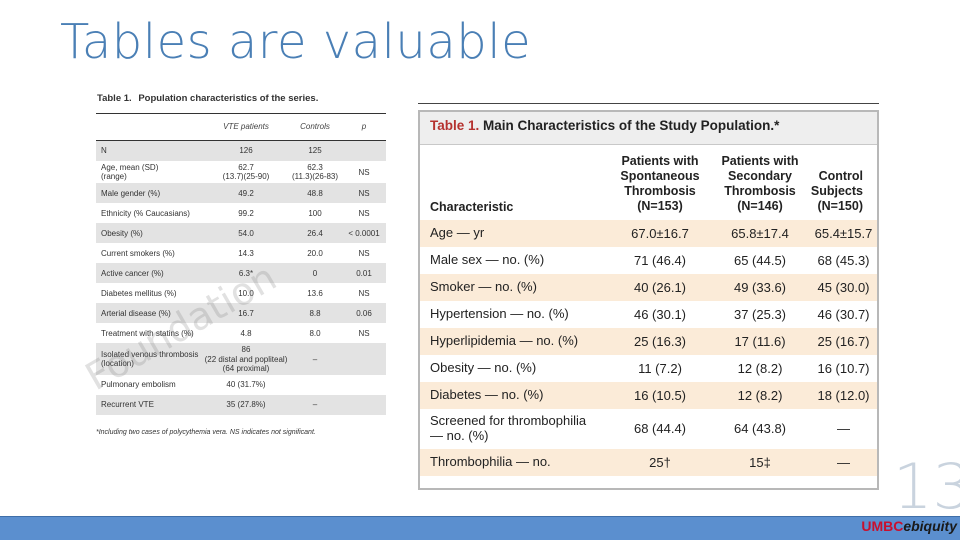 The width and height of the screenshot is (960, 540). What do you see at coordinates (132, 273) in the screenshot?
I see `left-table-cell: Active cancer (%)` at bounding box center [132, 273].